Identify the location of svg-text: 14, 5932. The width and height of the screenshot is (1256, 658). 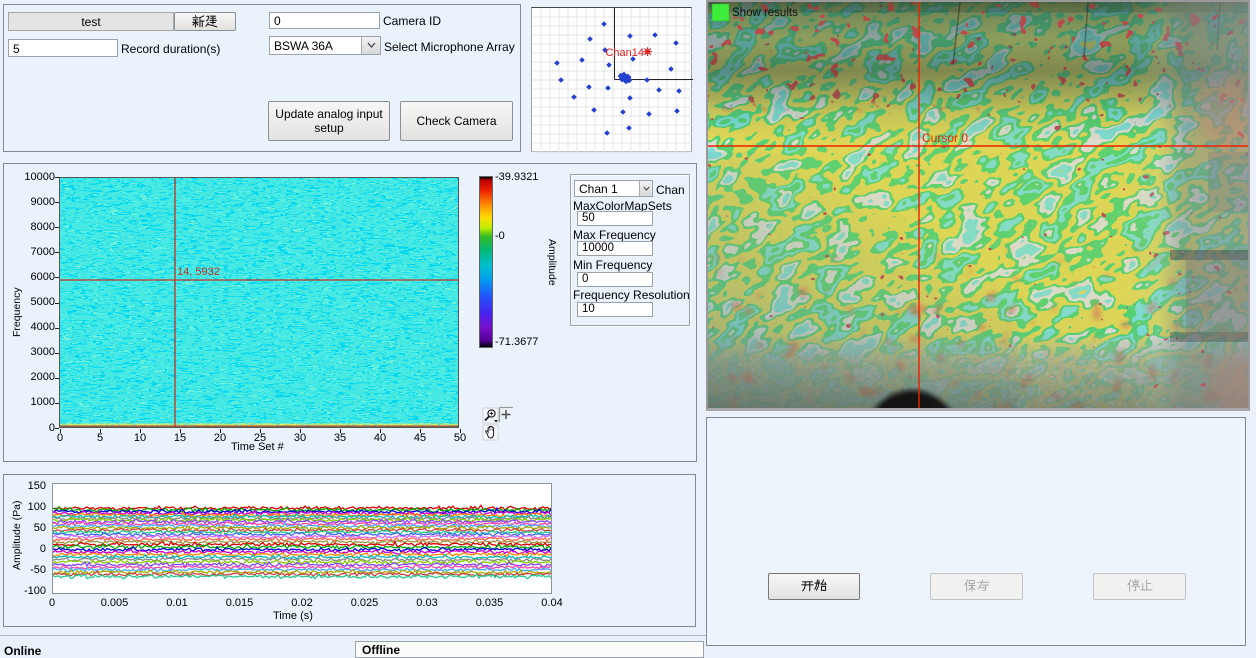
(198, 272).